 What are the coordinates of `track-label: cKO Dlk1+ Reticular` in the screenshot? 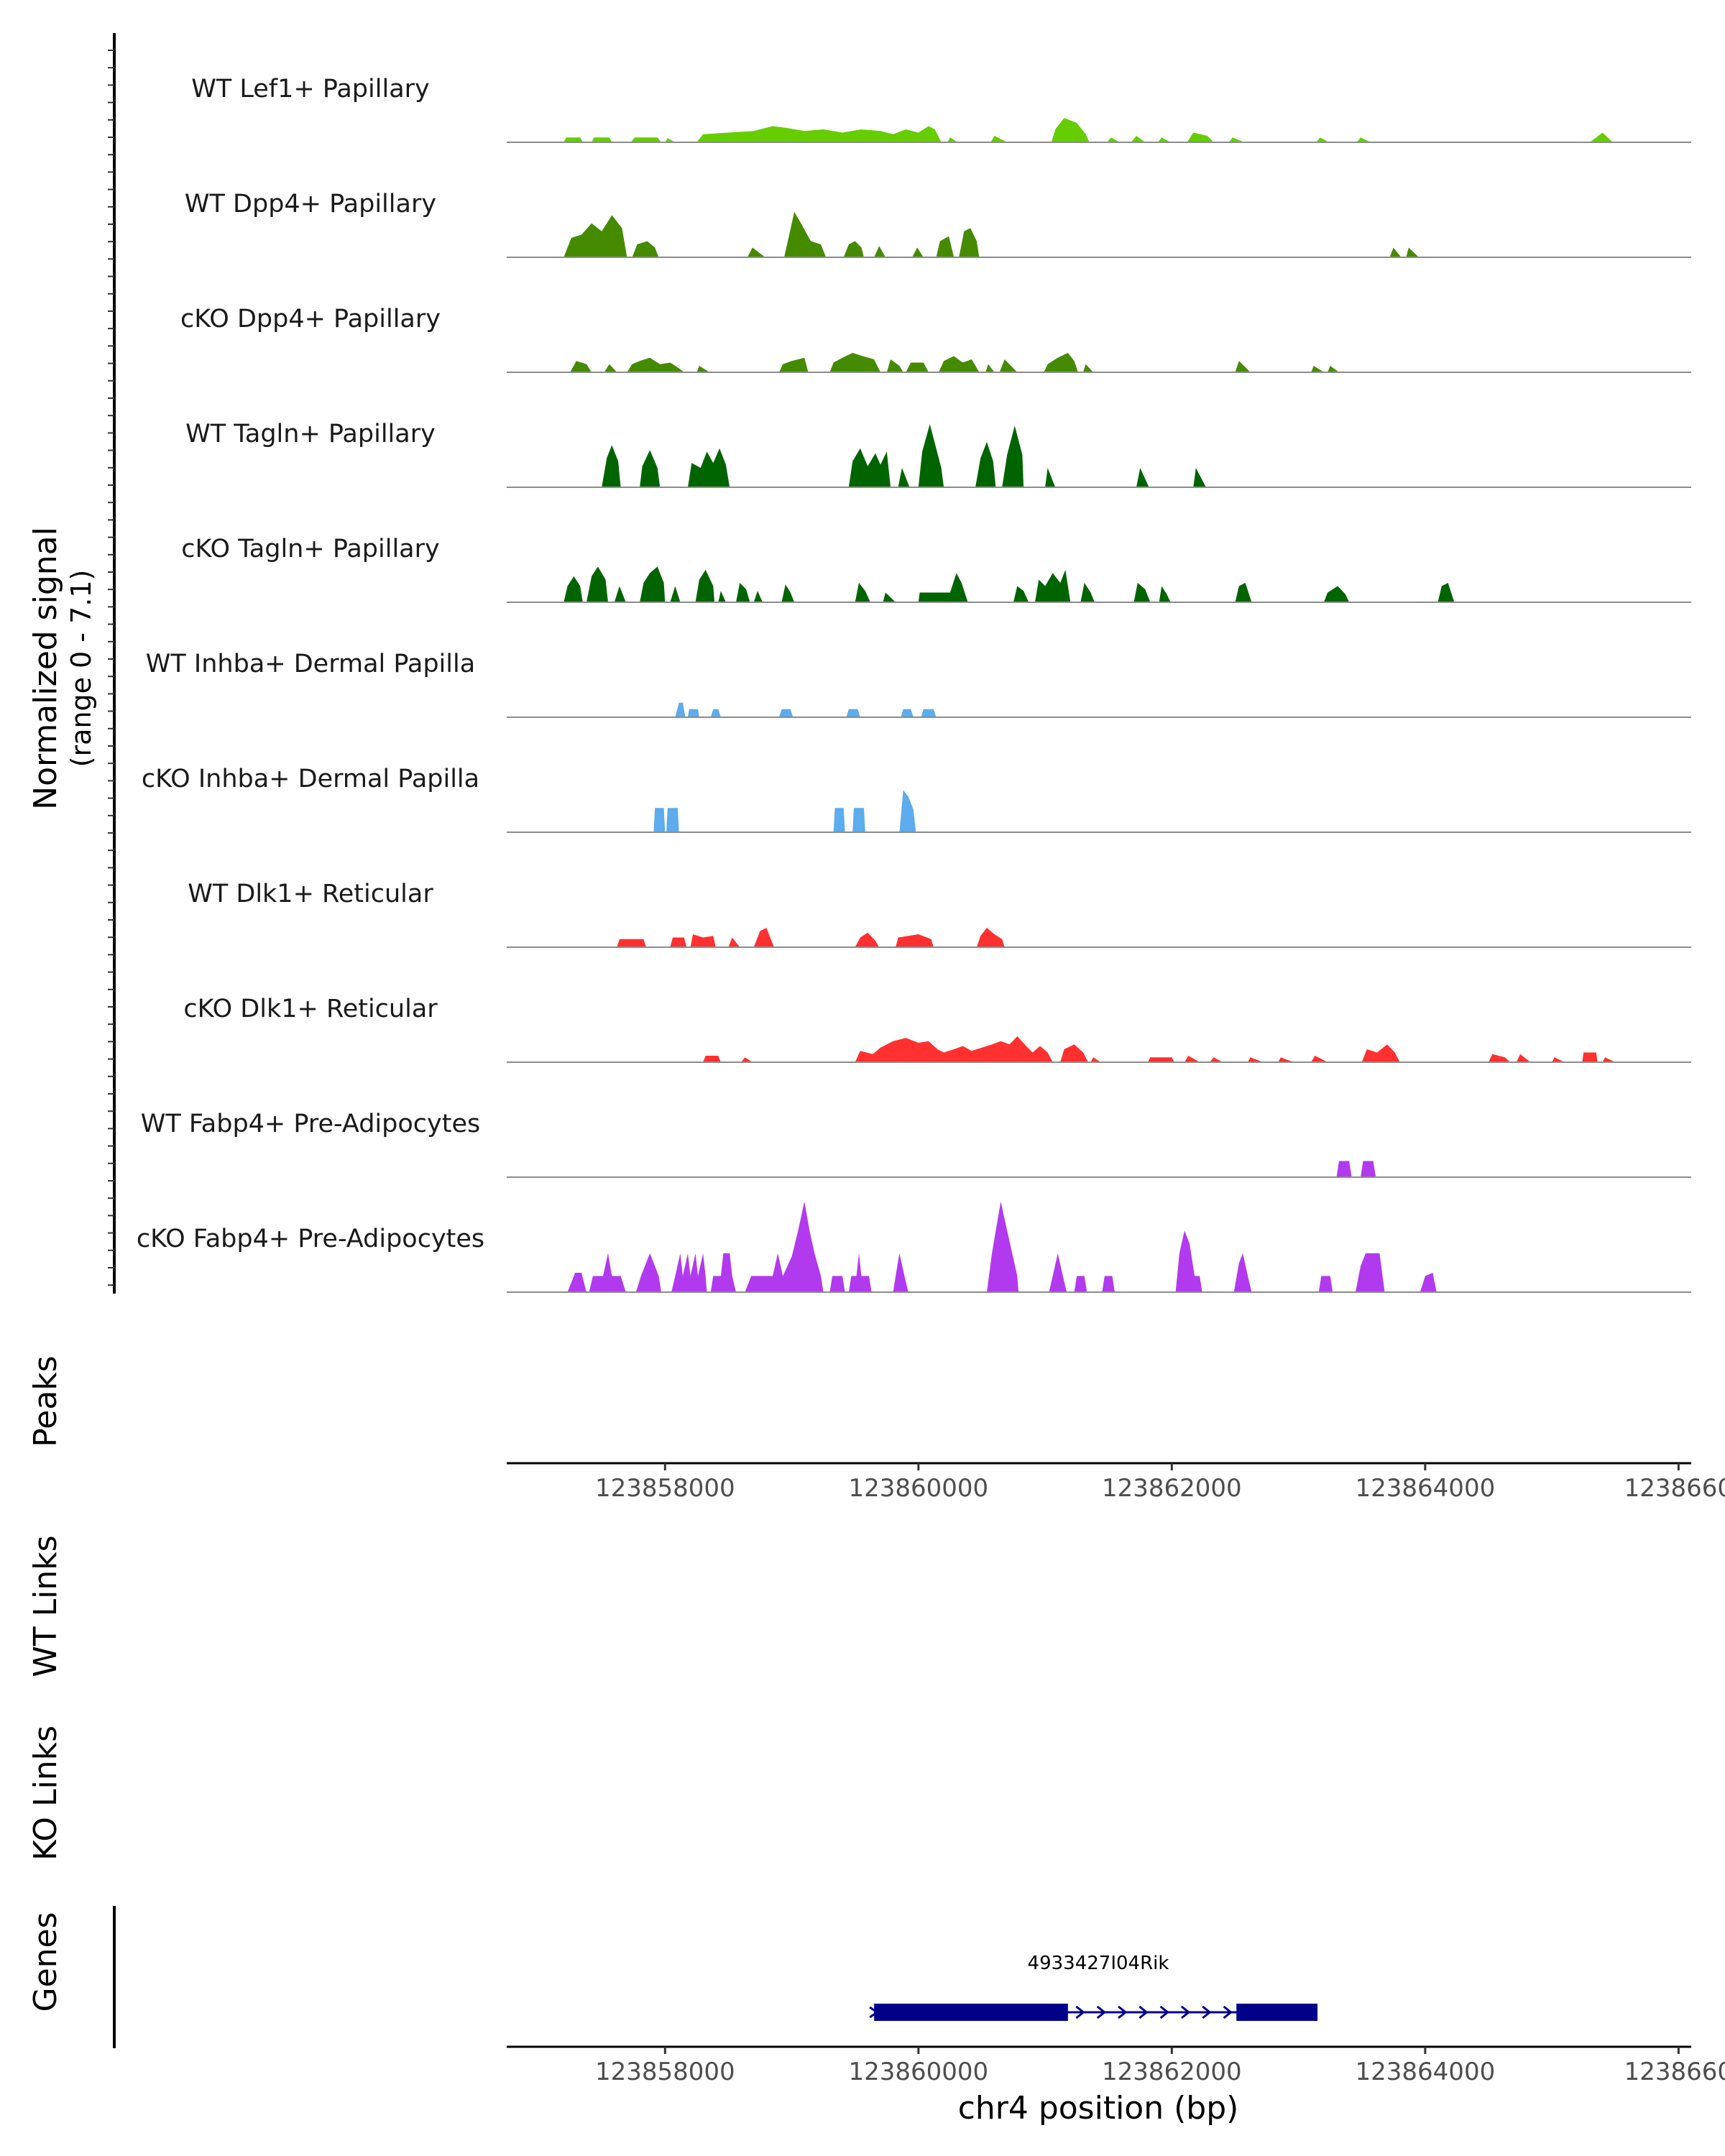 It's located at (310, 1009).